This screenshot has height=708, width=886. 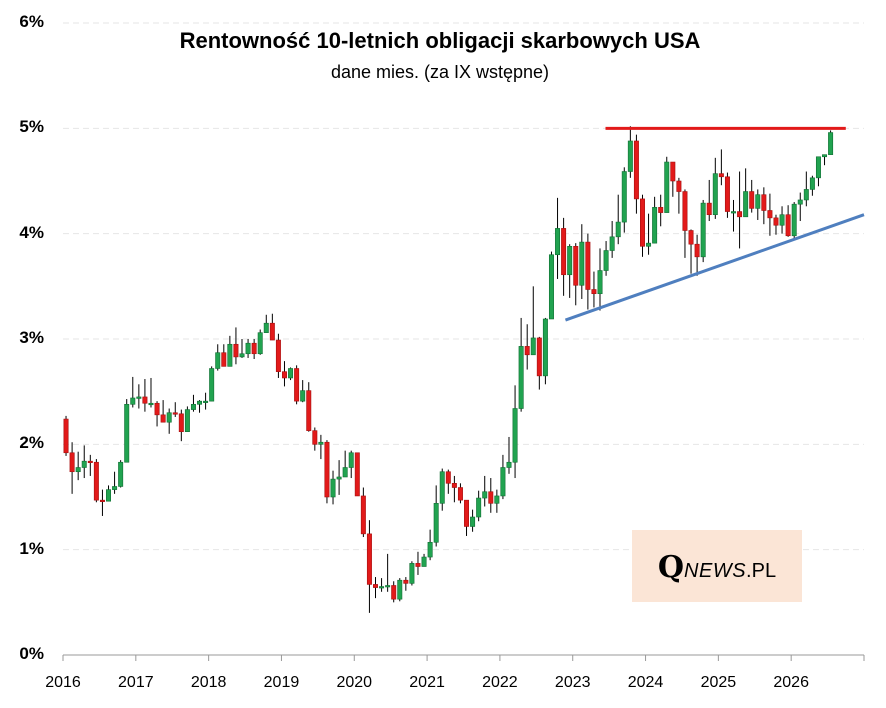 I want to click on x-tick-label: 2018, so click(x=208, y=682).